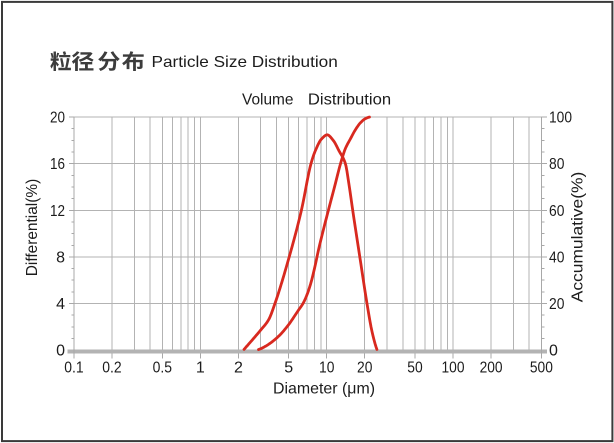 The height and width of the screenshot is (443, 614). I want to click on svg-text: 4, so click(60, 304).